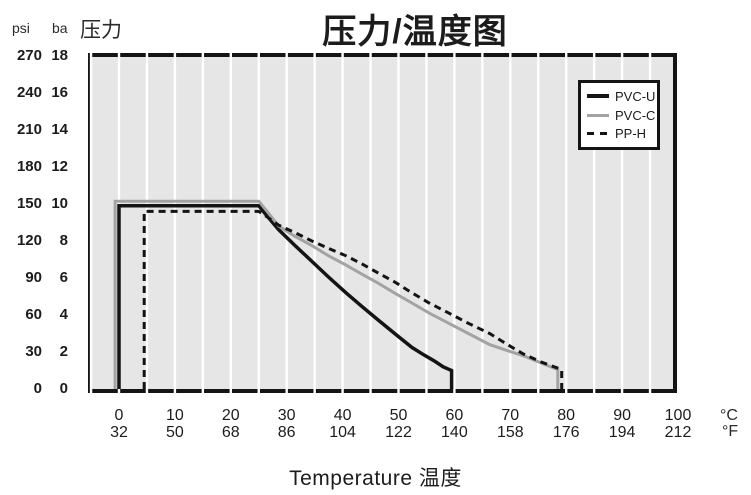 The image size is (751, 495). Describe the element at coordinates (566, 415) in the screenshot. I see `x-tick-celsius: 80` at that location.